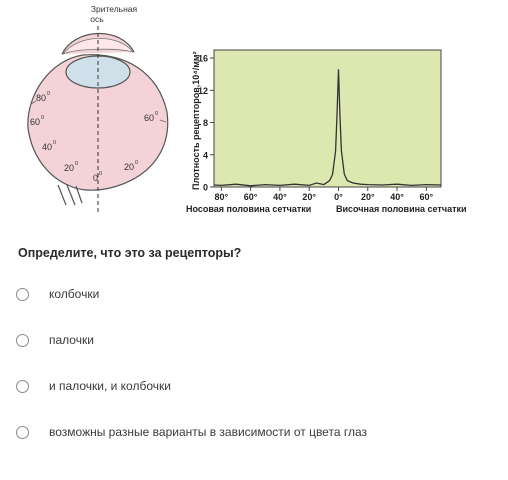 The height and width of the screenshot is (480, 508). I want to click on angle-20-right: 20, so click(129, 167).